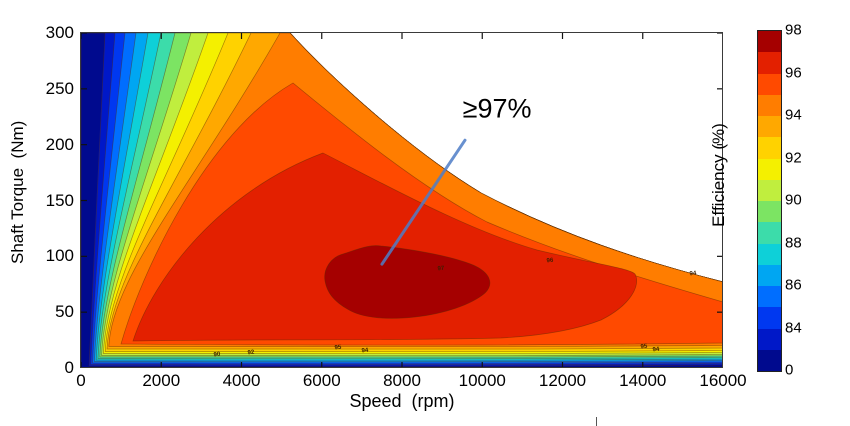  Describe the element at coordinates (482, 380) in the screenshot. I see `x-tick-label: 10000` at that location.